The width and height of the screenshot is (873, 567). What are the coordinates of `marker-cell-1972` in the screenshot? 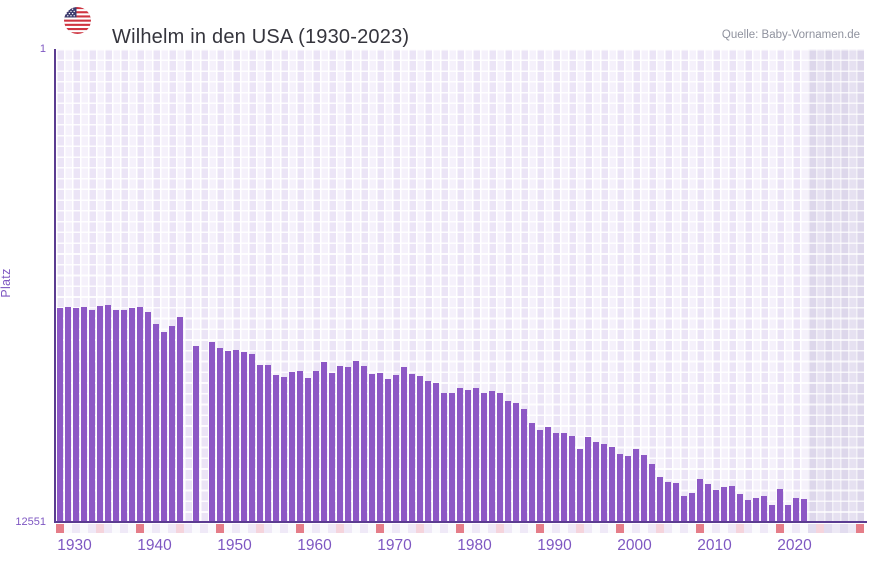 It's located at (412, 528).